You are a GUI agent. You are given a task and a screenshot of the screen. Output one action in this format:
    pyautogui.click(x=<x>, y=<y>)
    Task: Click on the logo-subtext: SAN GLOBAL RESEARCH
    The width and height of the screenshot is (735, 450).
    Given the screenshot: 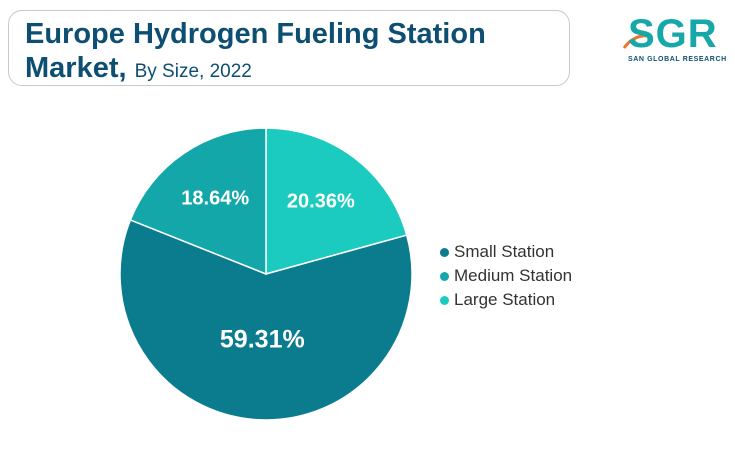 What is the action you would take?
    pyautogui.click(x=677, y=59)
    